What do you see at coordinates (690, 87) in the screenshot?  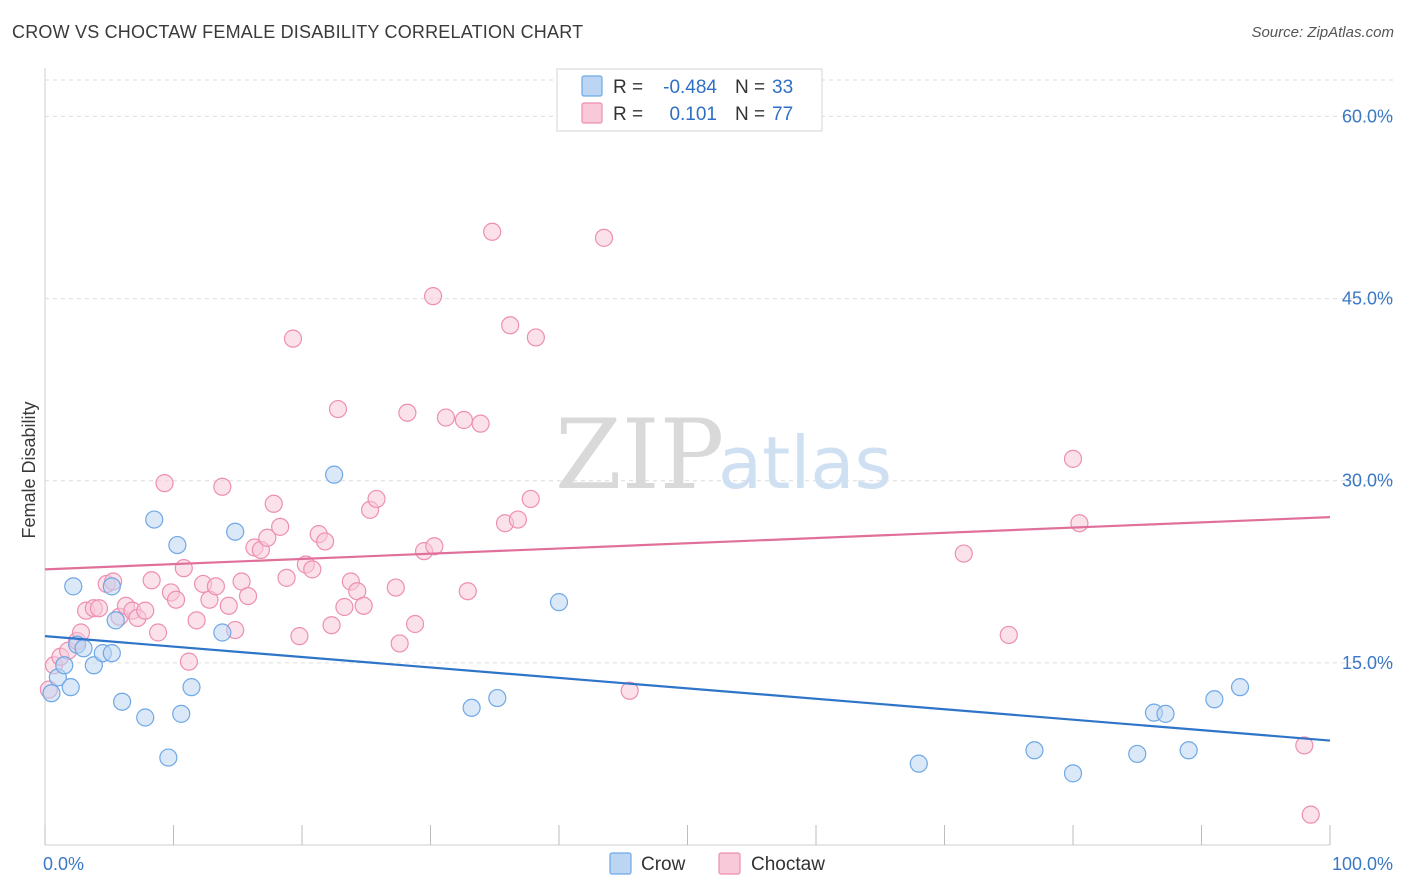 I see `stats-crow-r-value: -0.484` at bounding box center [690, 87].